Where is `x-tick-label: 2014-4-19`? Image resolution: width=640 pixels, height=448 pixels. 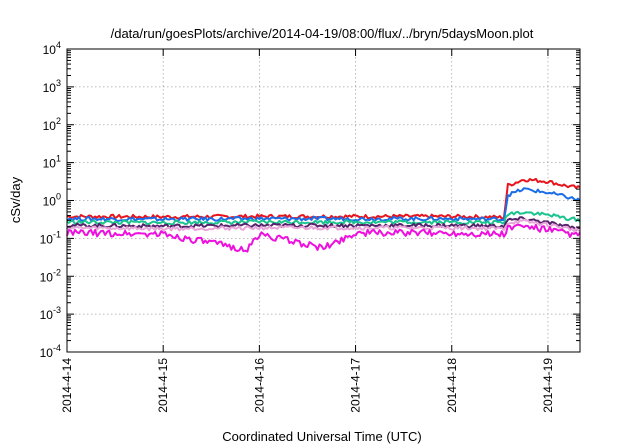 x-tick-label: 2014-4-19 is located at coordinates (548, 385).